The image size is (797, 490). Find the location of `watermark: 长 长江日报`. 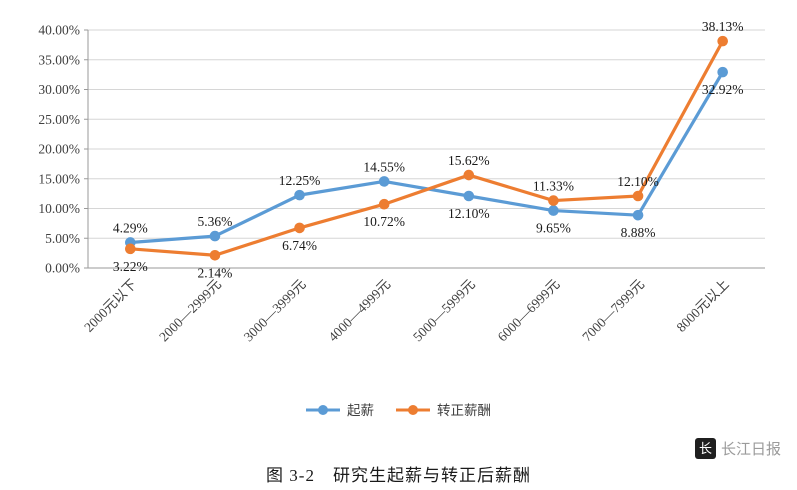

watermark: 长 长江日报 is located at coordinates (737, 448).